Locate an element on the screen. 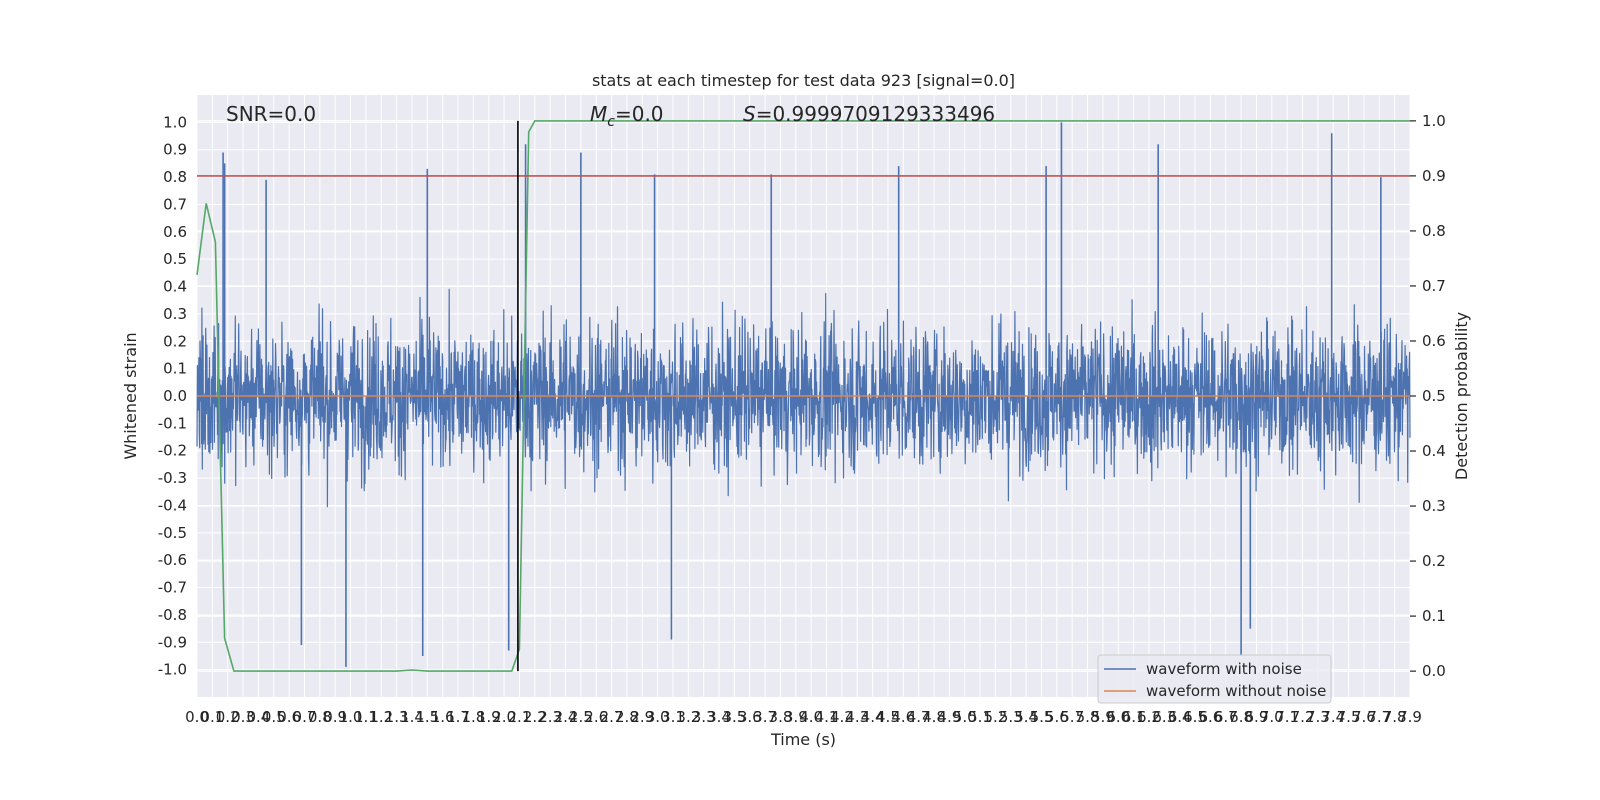 The image size is (1600, 800). annotation-s: S=0.9999709129333496 is located at coordinates (869, 114).